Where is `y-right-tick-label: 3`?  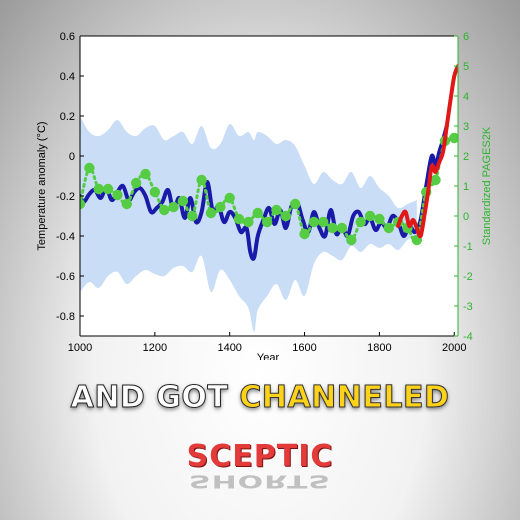
y-right-tick-label: 3 is located at coordinates (466, 127).